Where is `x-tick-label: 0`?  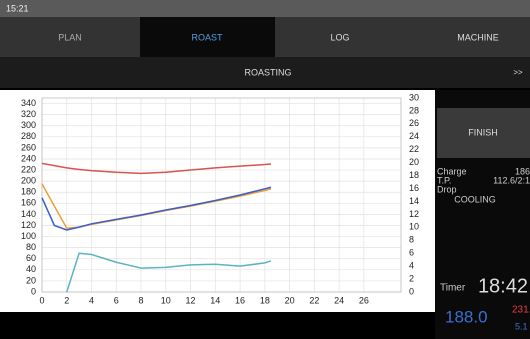 x-tick-label: 0 is located at coordinates (41, 300).